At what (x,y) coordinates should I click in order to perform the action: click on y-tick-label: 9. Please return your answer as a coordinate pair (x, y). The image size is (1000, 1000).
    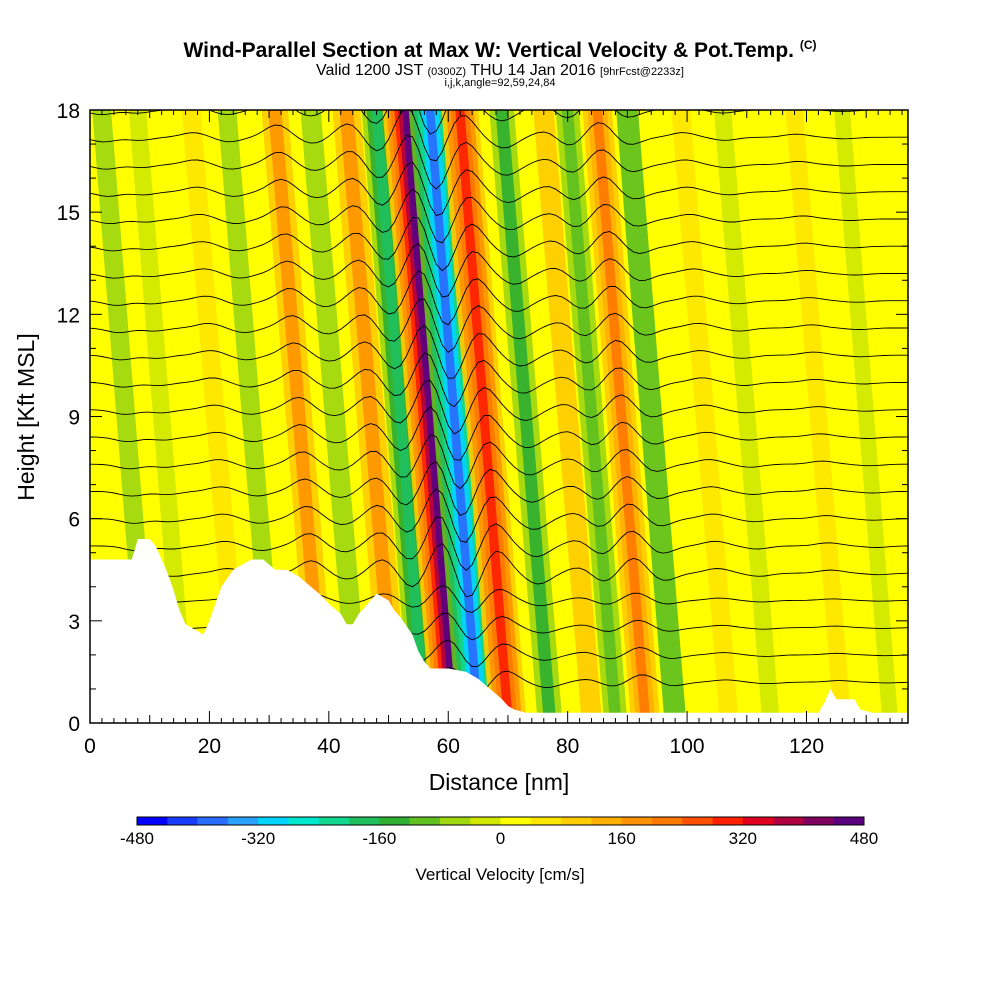
    Looking at the image, I should click on (74, 418).